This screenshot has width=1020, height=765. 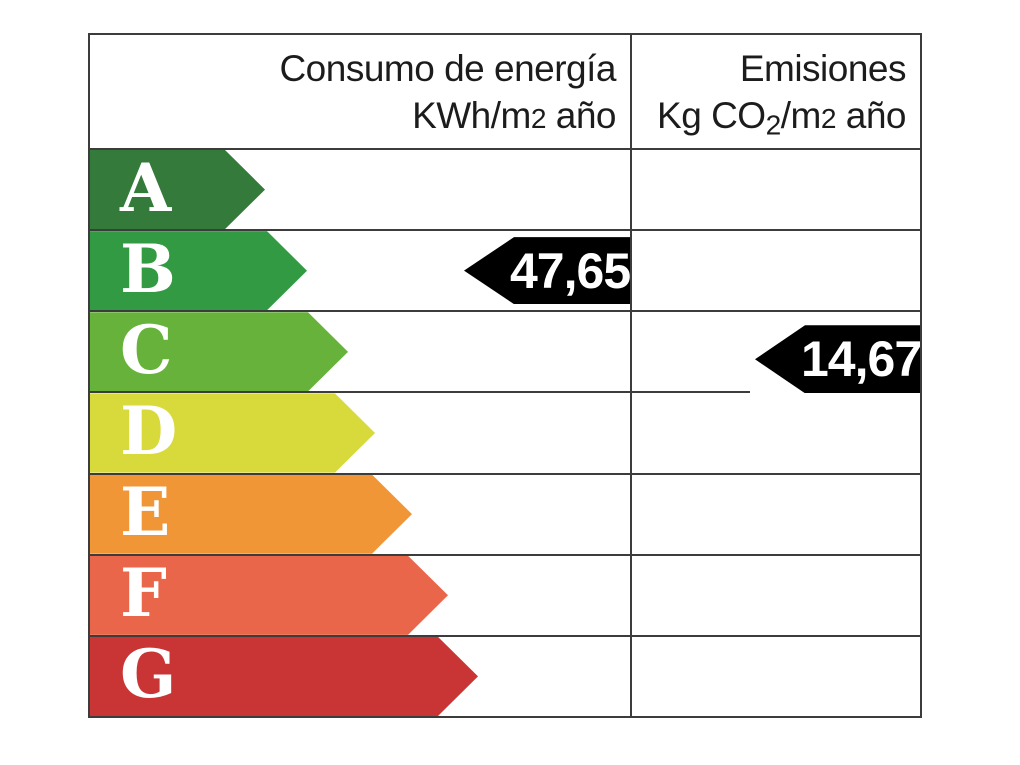 I want to click on consumption-unit-exponent: 2, so click(x=538, y=118).